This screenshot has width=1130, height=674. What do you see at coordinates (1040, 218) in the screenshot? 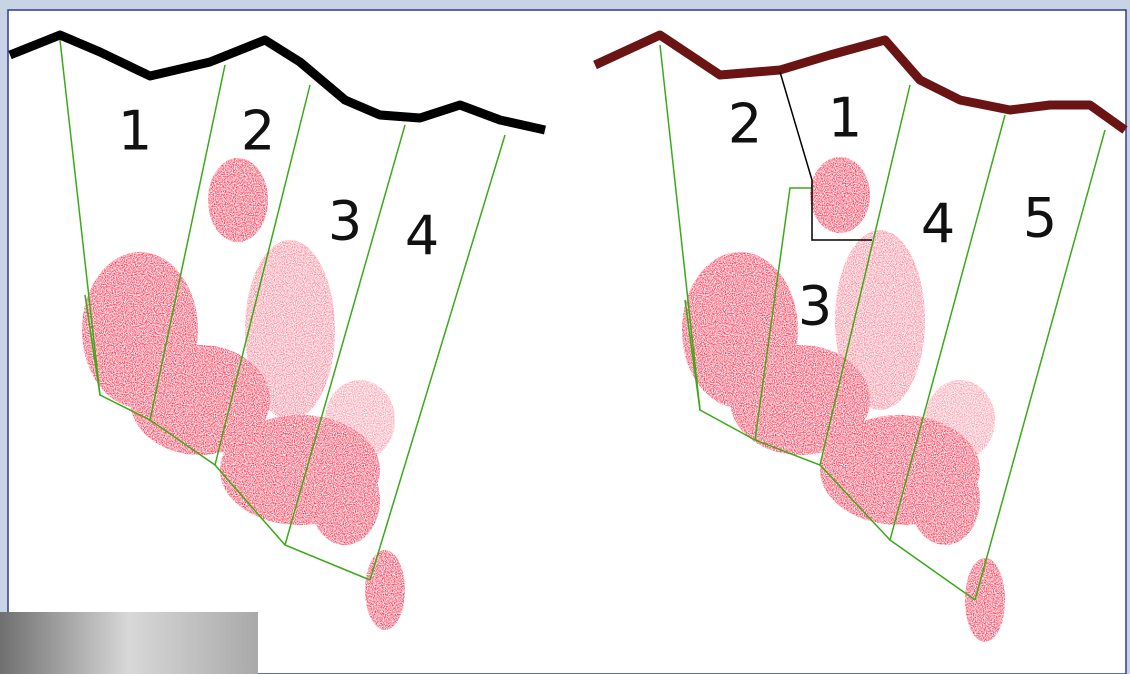
I see `zone-label: 5` at bounding box center [1040, 218].